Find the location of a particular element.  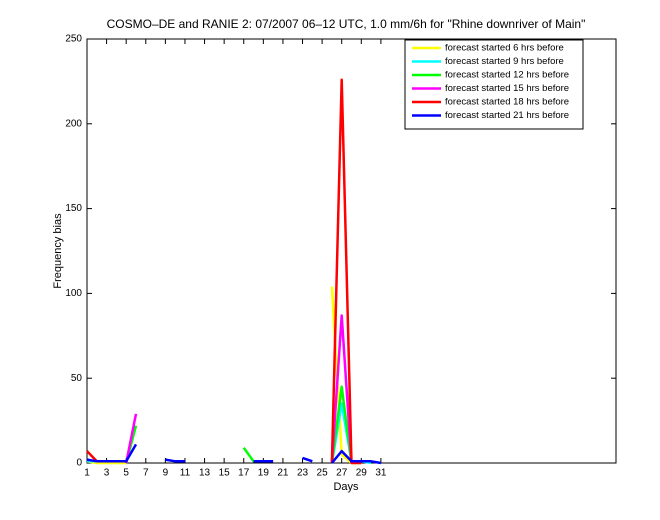

y-axis-label: Frequency bias is located at coordinates (58, 251).